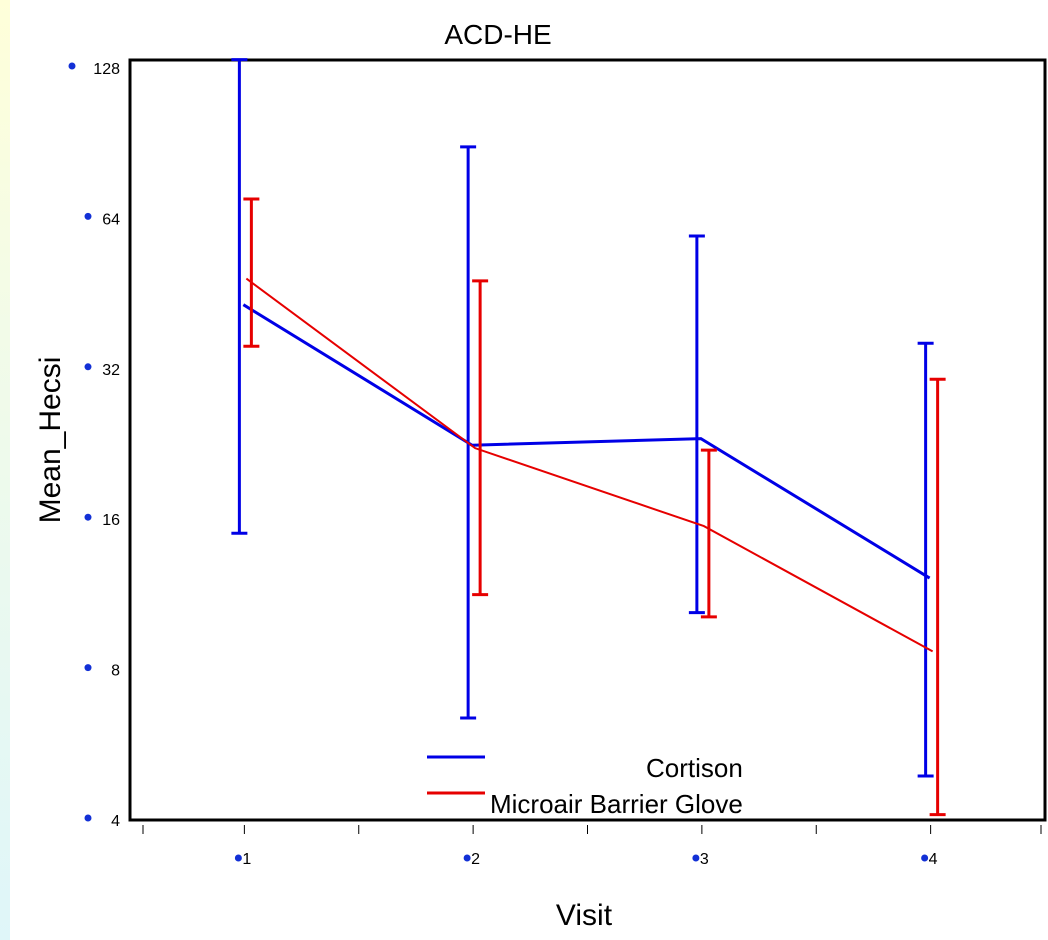 Image resolution: width=1048 pixels, height=940 pixels. What do you see at coordinates (933, 859) in the screenshot?
I see `x-tick-label: 4` at bounding box center [933, 859].